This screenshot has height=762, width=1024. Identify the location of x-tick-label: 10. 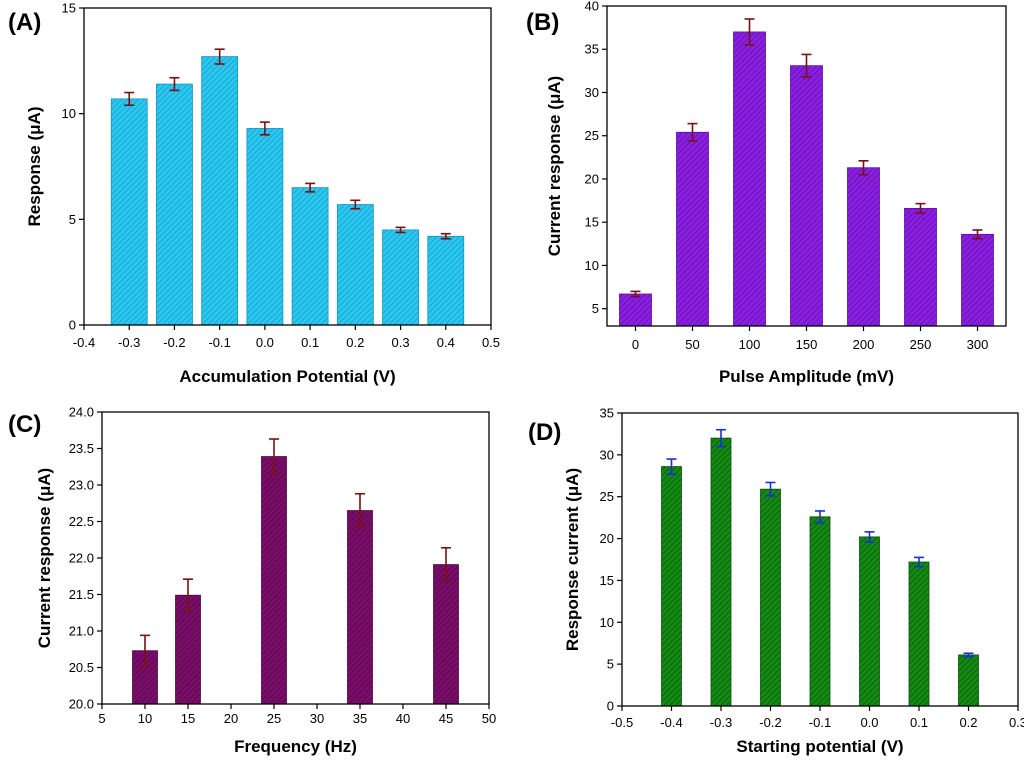
(145, 718).